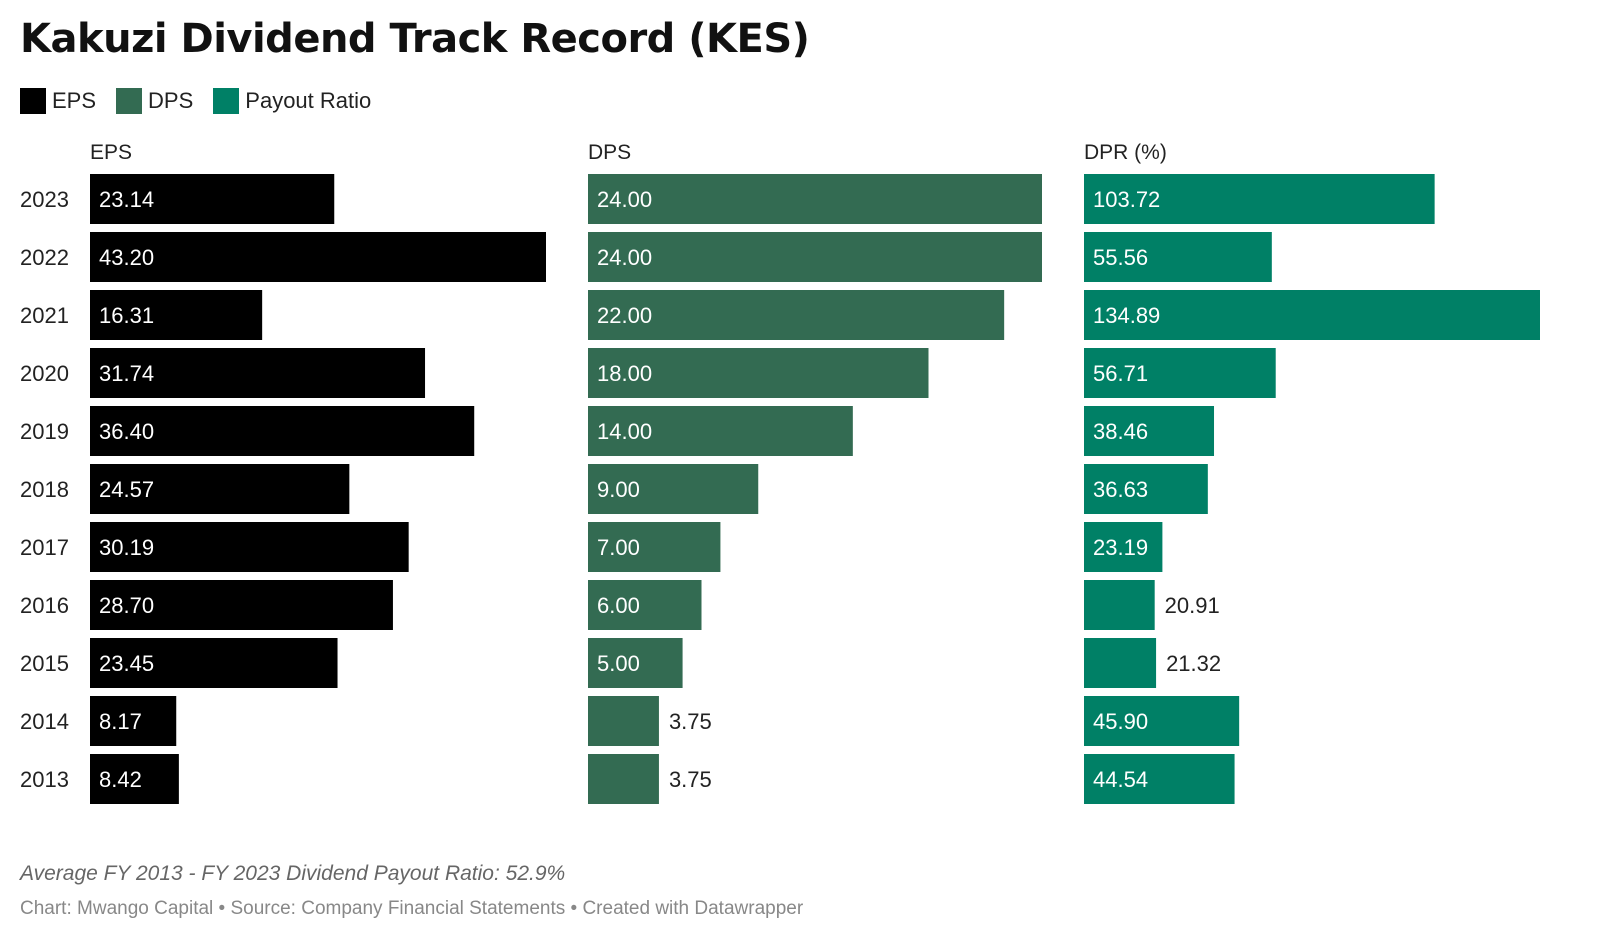  Describe the element at coordinates (1149, 431) in the screenshot. I see `dpr-bar-2019` at that location.